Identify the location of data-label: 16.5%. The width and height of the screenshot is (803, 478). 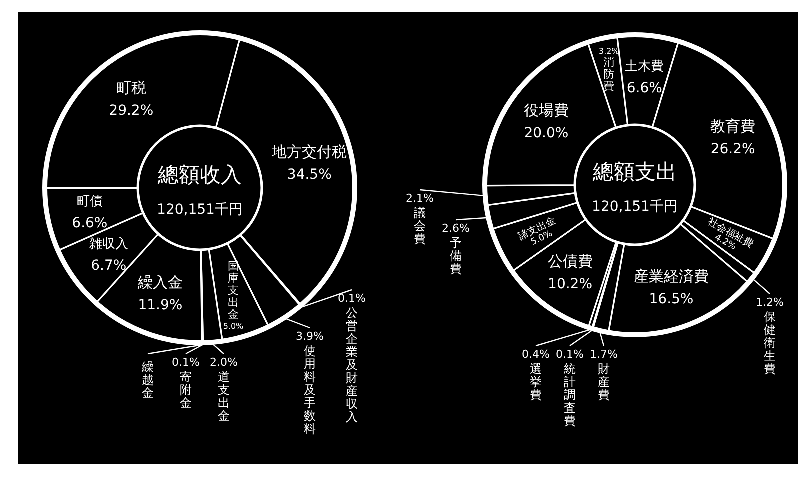
(671, 300).